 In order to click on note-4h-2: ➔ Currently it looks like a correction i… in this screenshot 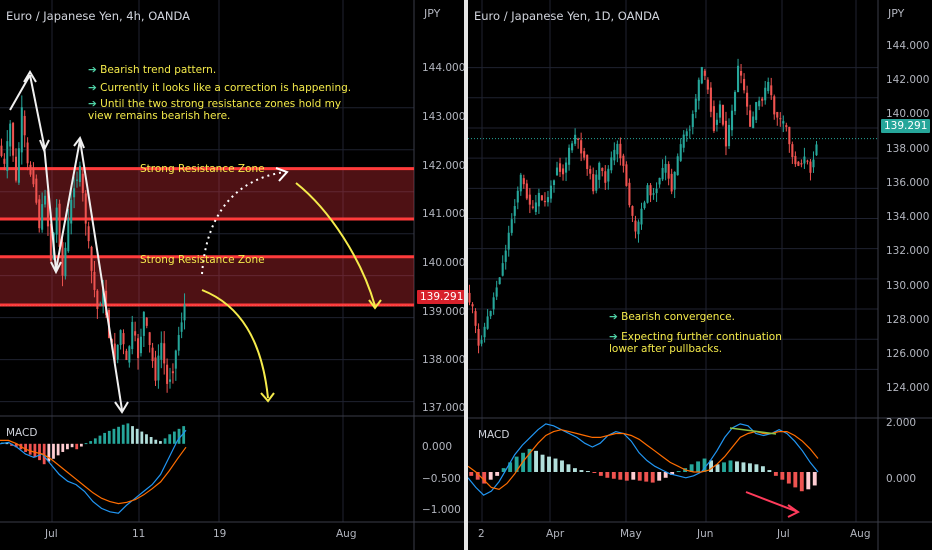, I will do `click(220, 88)`.